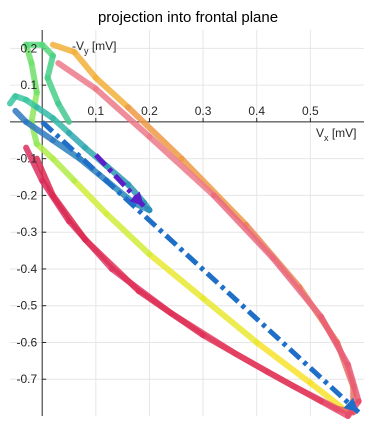  What do you see at coordinates (310, 111) in the screenshot?
I see `x-tick-label-4: 0.5` at bounding box center [310, 111].